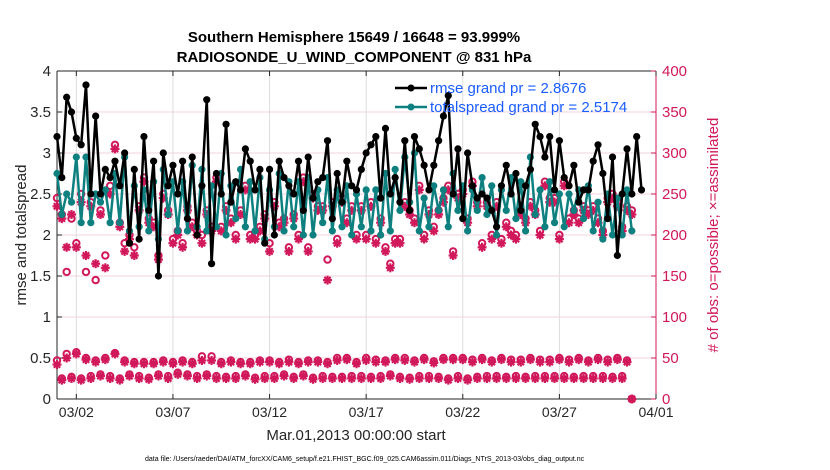  I want to click on y-tick-right-label: 350, so click(674, 112).